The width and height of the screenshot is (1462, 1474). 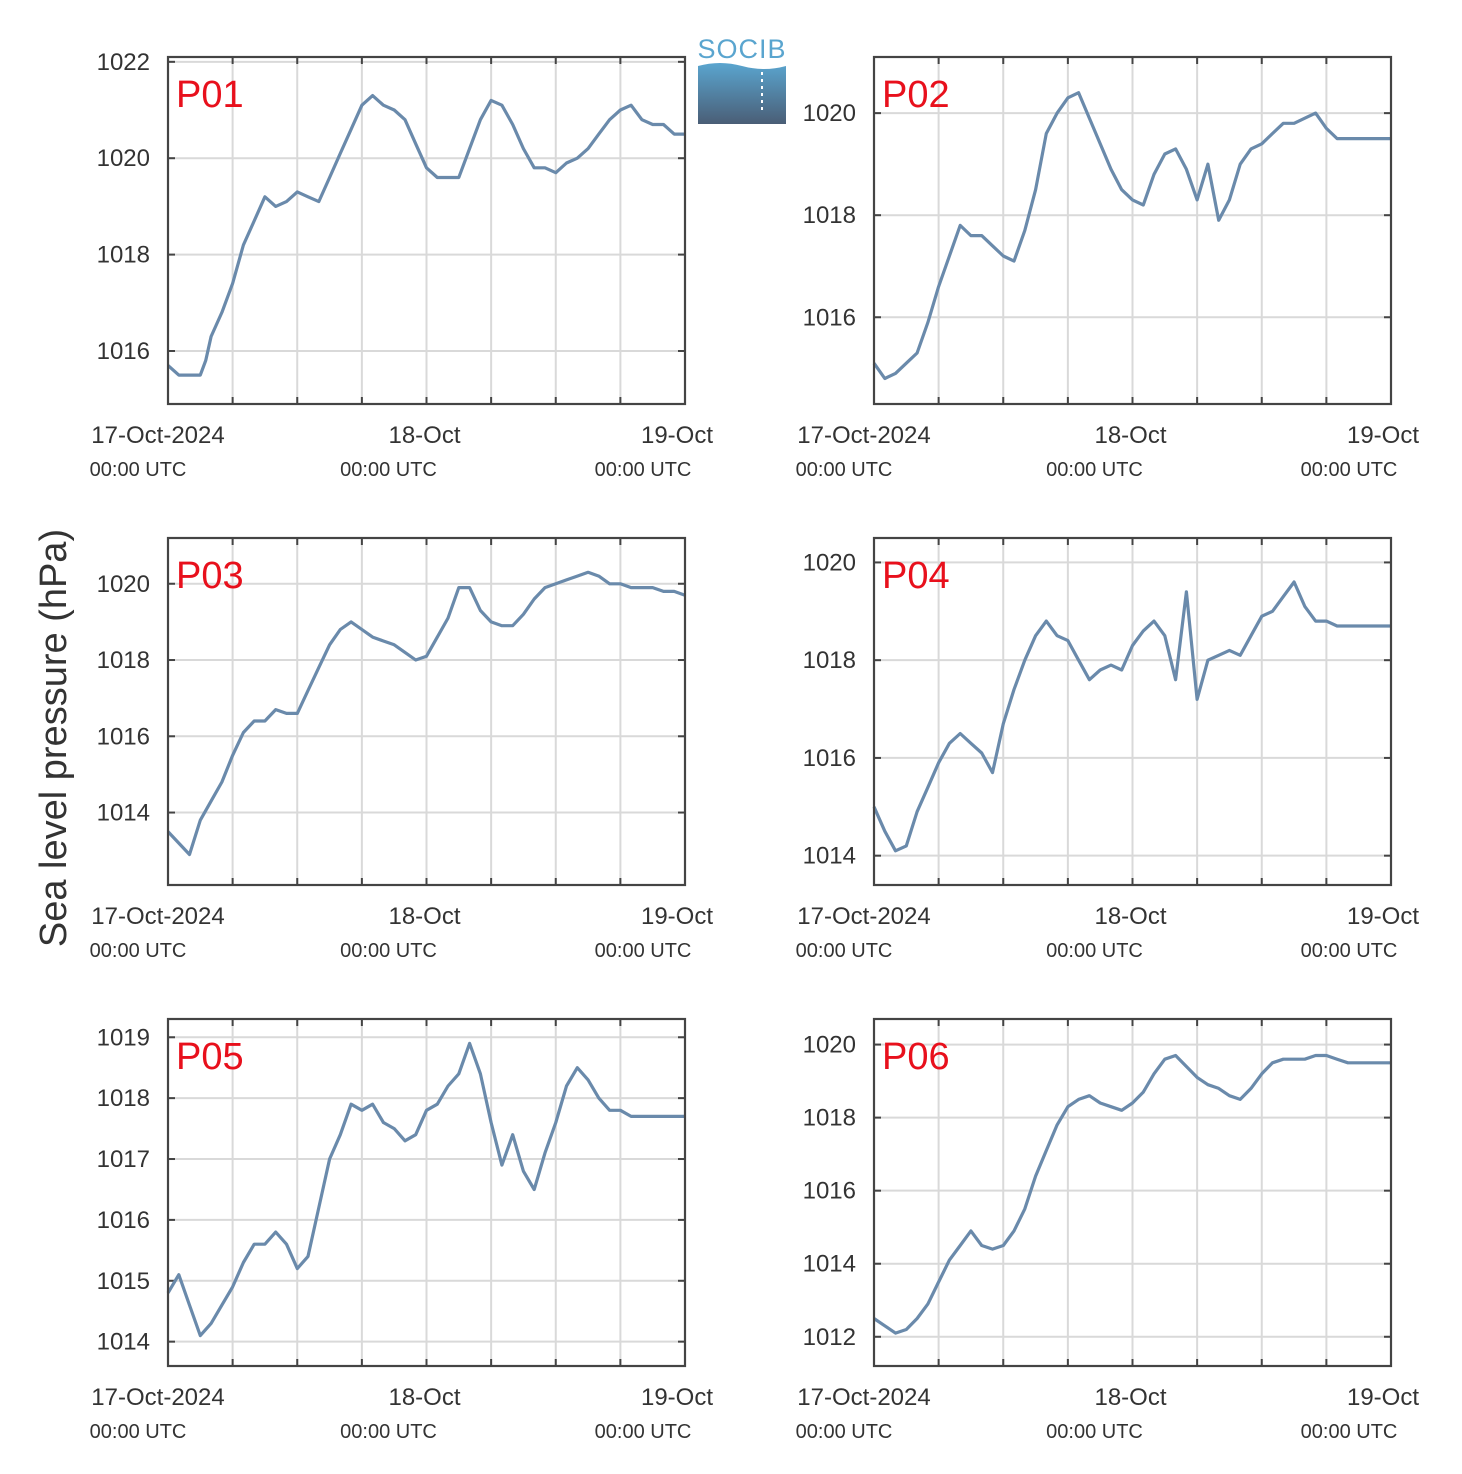 What do you see at coordinates (829, 1337) in the screenshot?
I see `y-tick-label: 1012` at bounding box center [829, 1337].